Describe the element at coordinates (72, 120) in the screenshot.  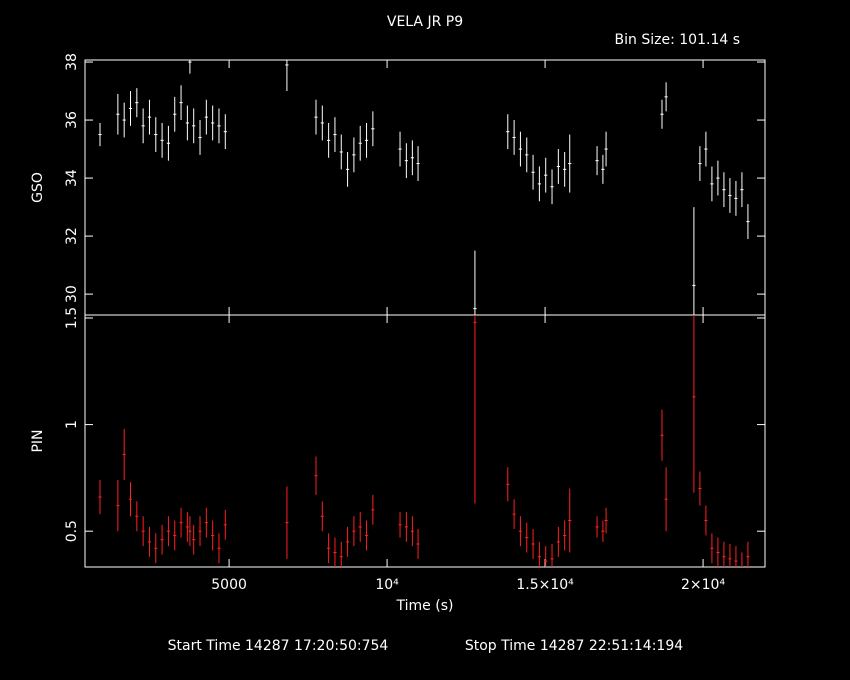
I see `y-tick-label: 36` at that location.